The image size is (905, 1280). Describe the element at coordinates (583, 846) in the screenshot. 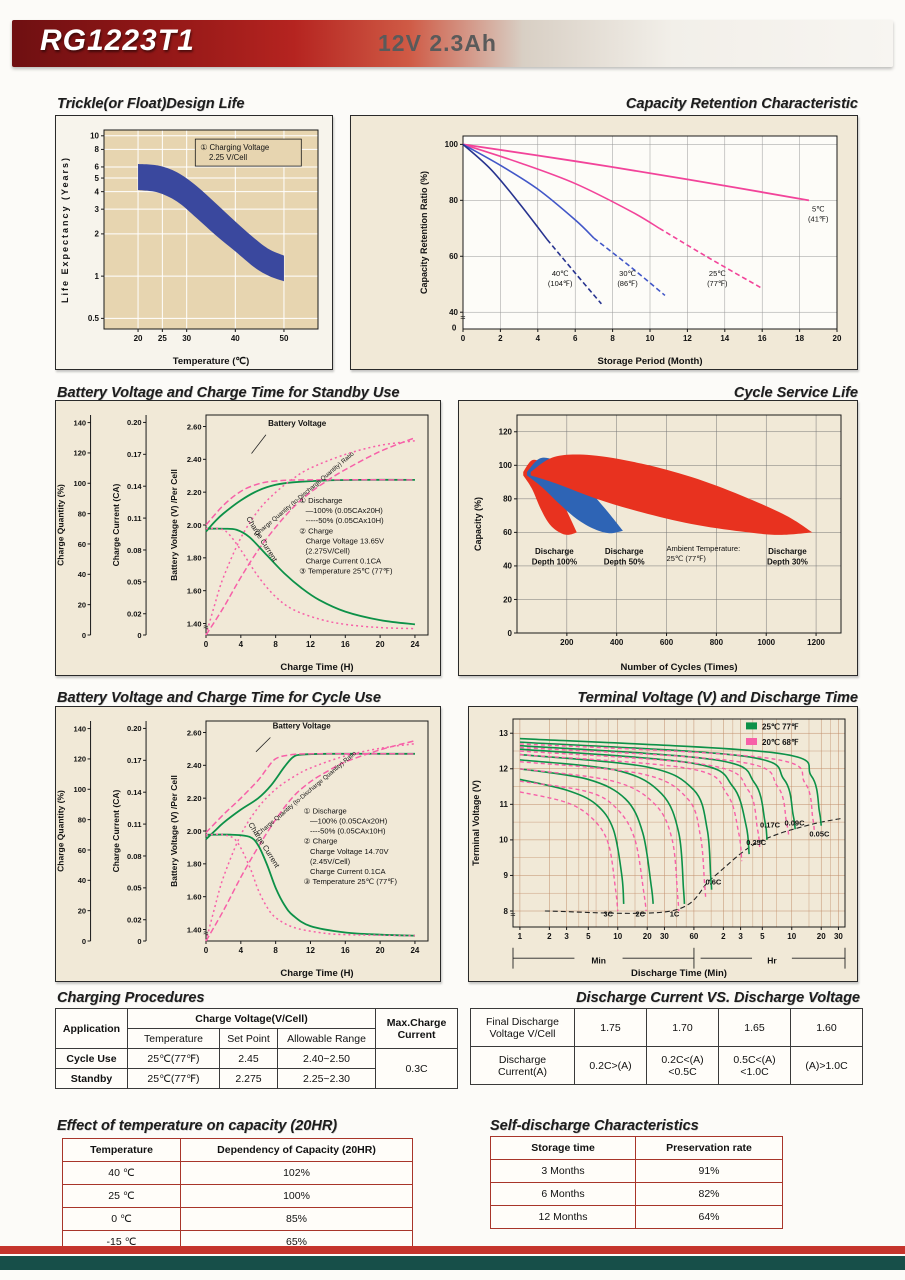

I see `curve-20c-2c` at that location.